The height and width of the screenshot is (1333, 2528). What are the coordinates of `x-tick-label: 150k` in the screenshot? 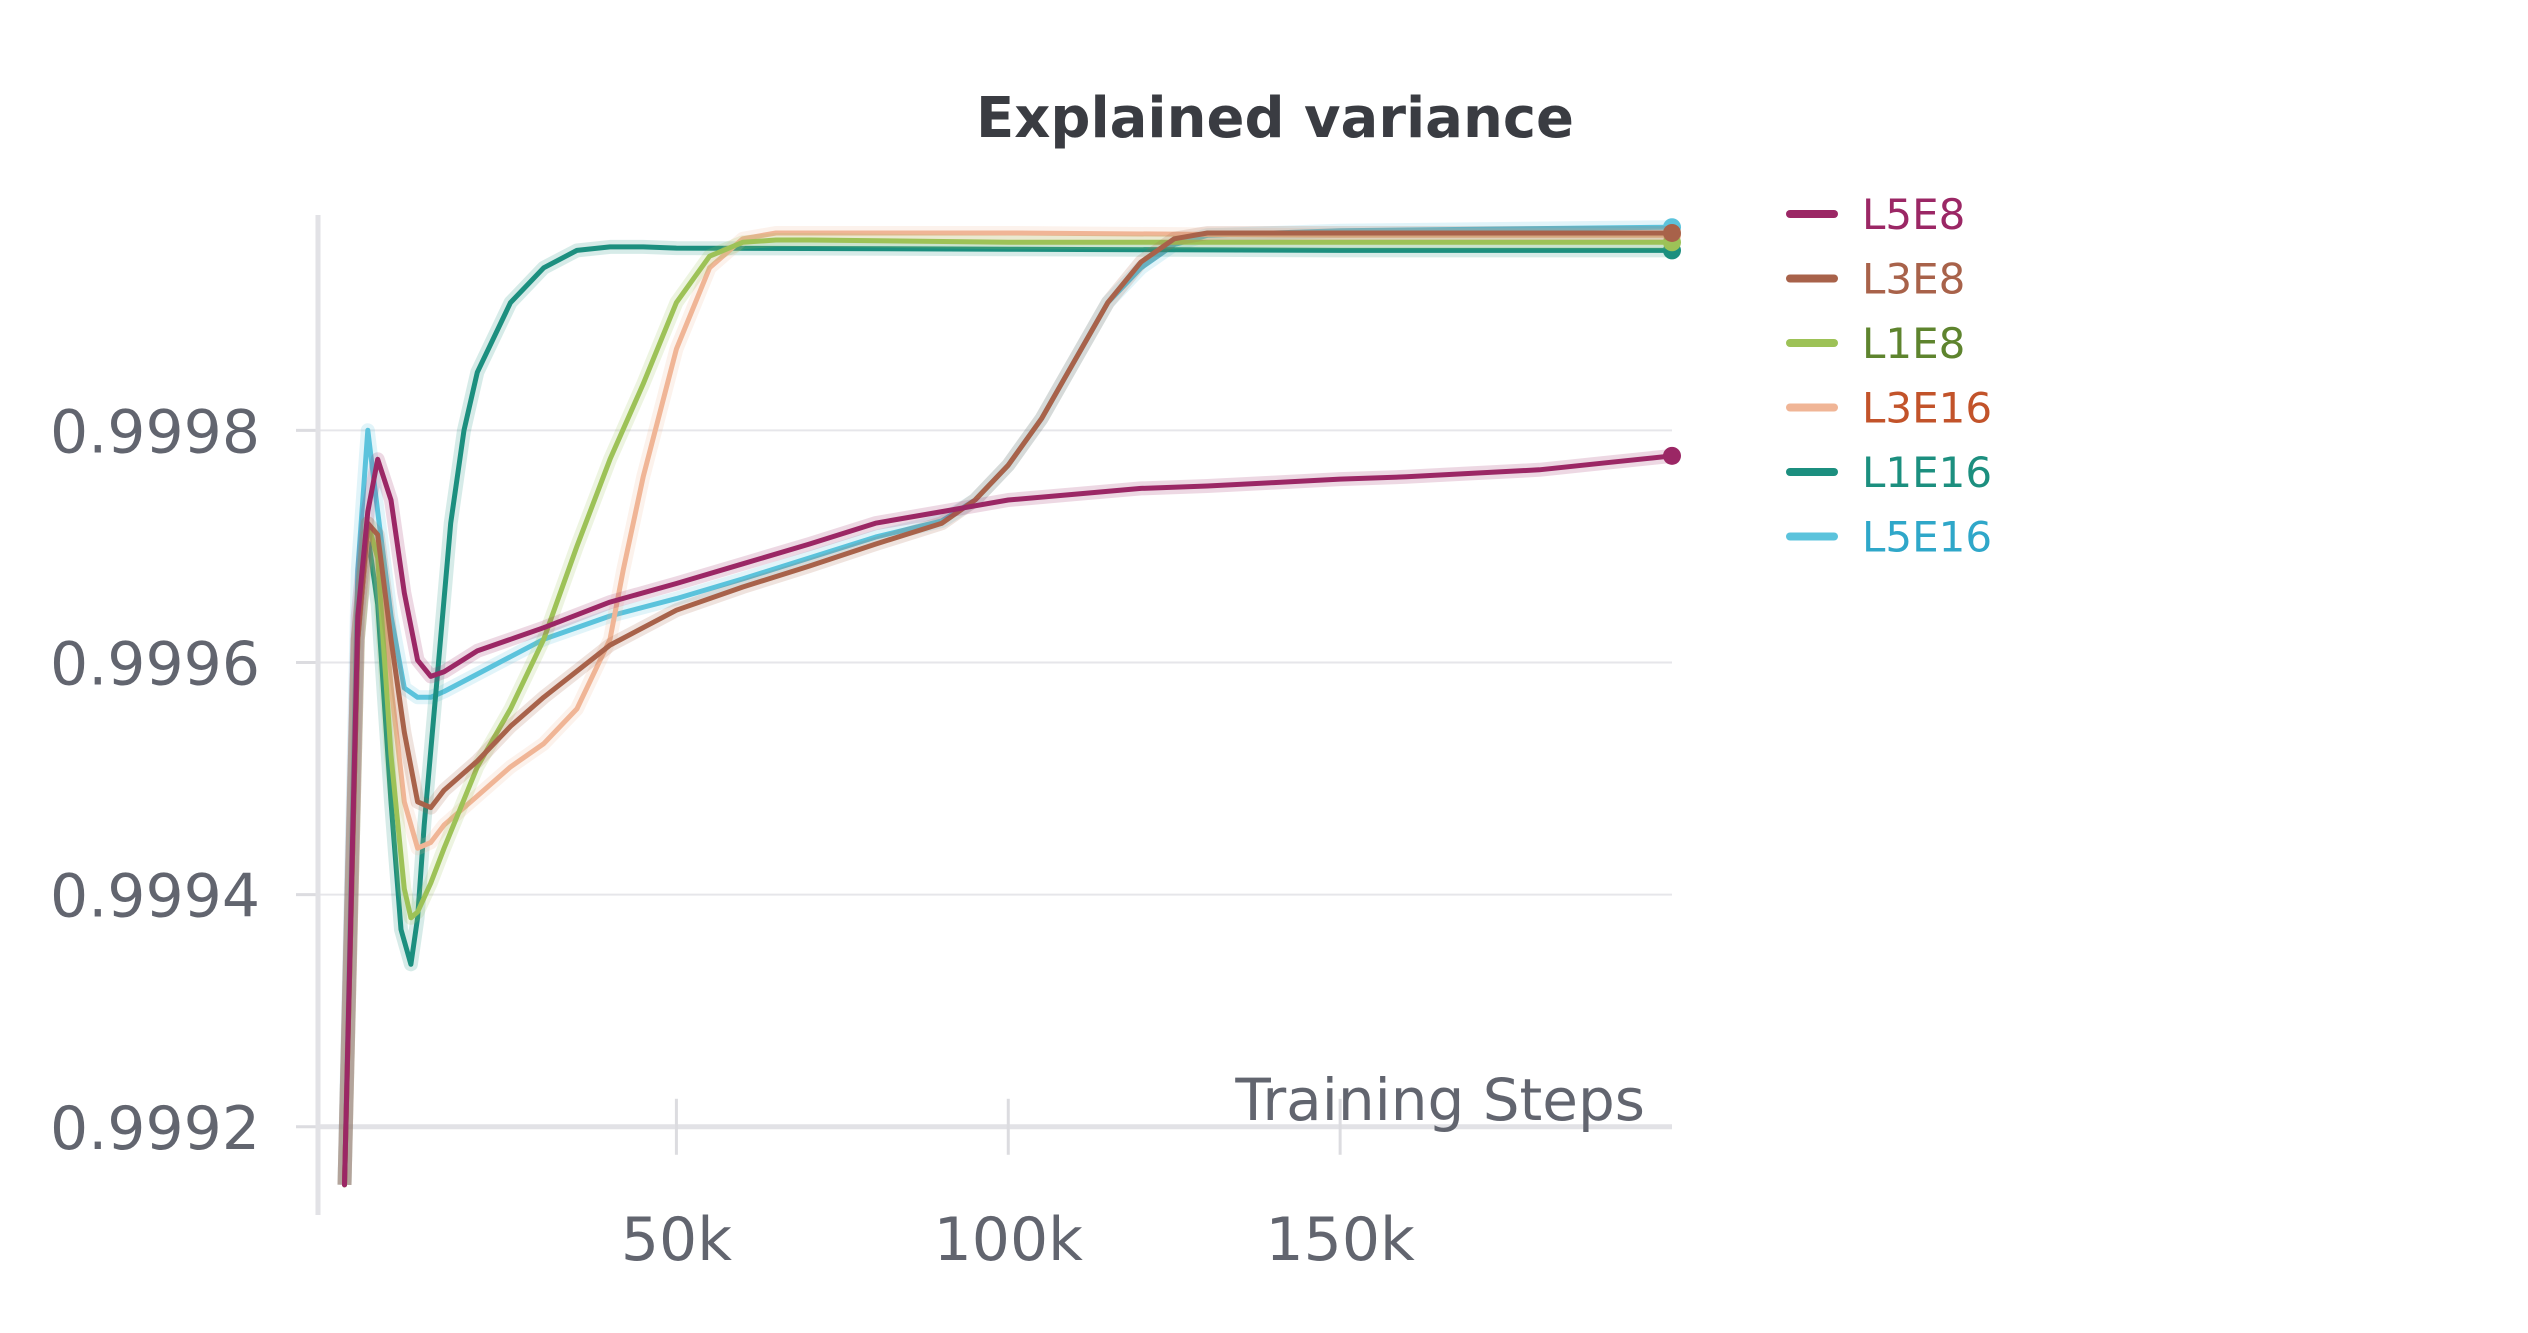 It's located at (1340, 1240).